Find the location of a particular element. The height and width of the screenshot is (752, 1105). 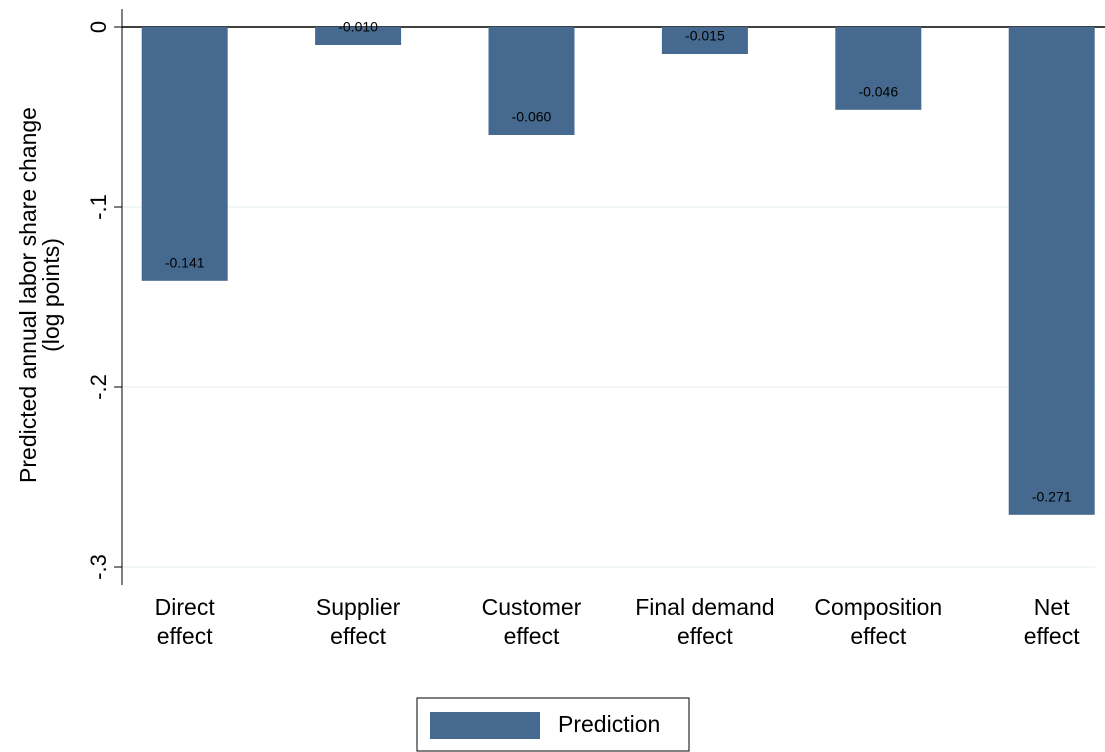

y-tick-label: -.3 is located at coordinates (98, 567).